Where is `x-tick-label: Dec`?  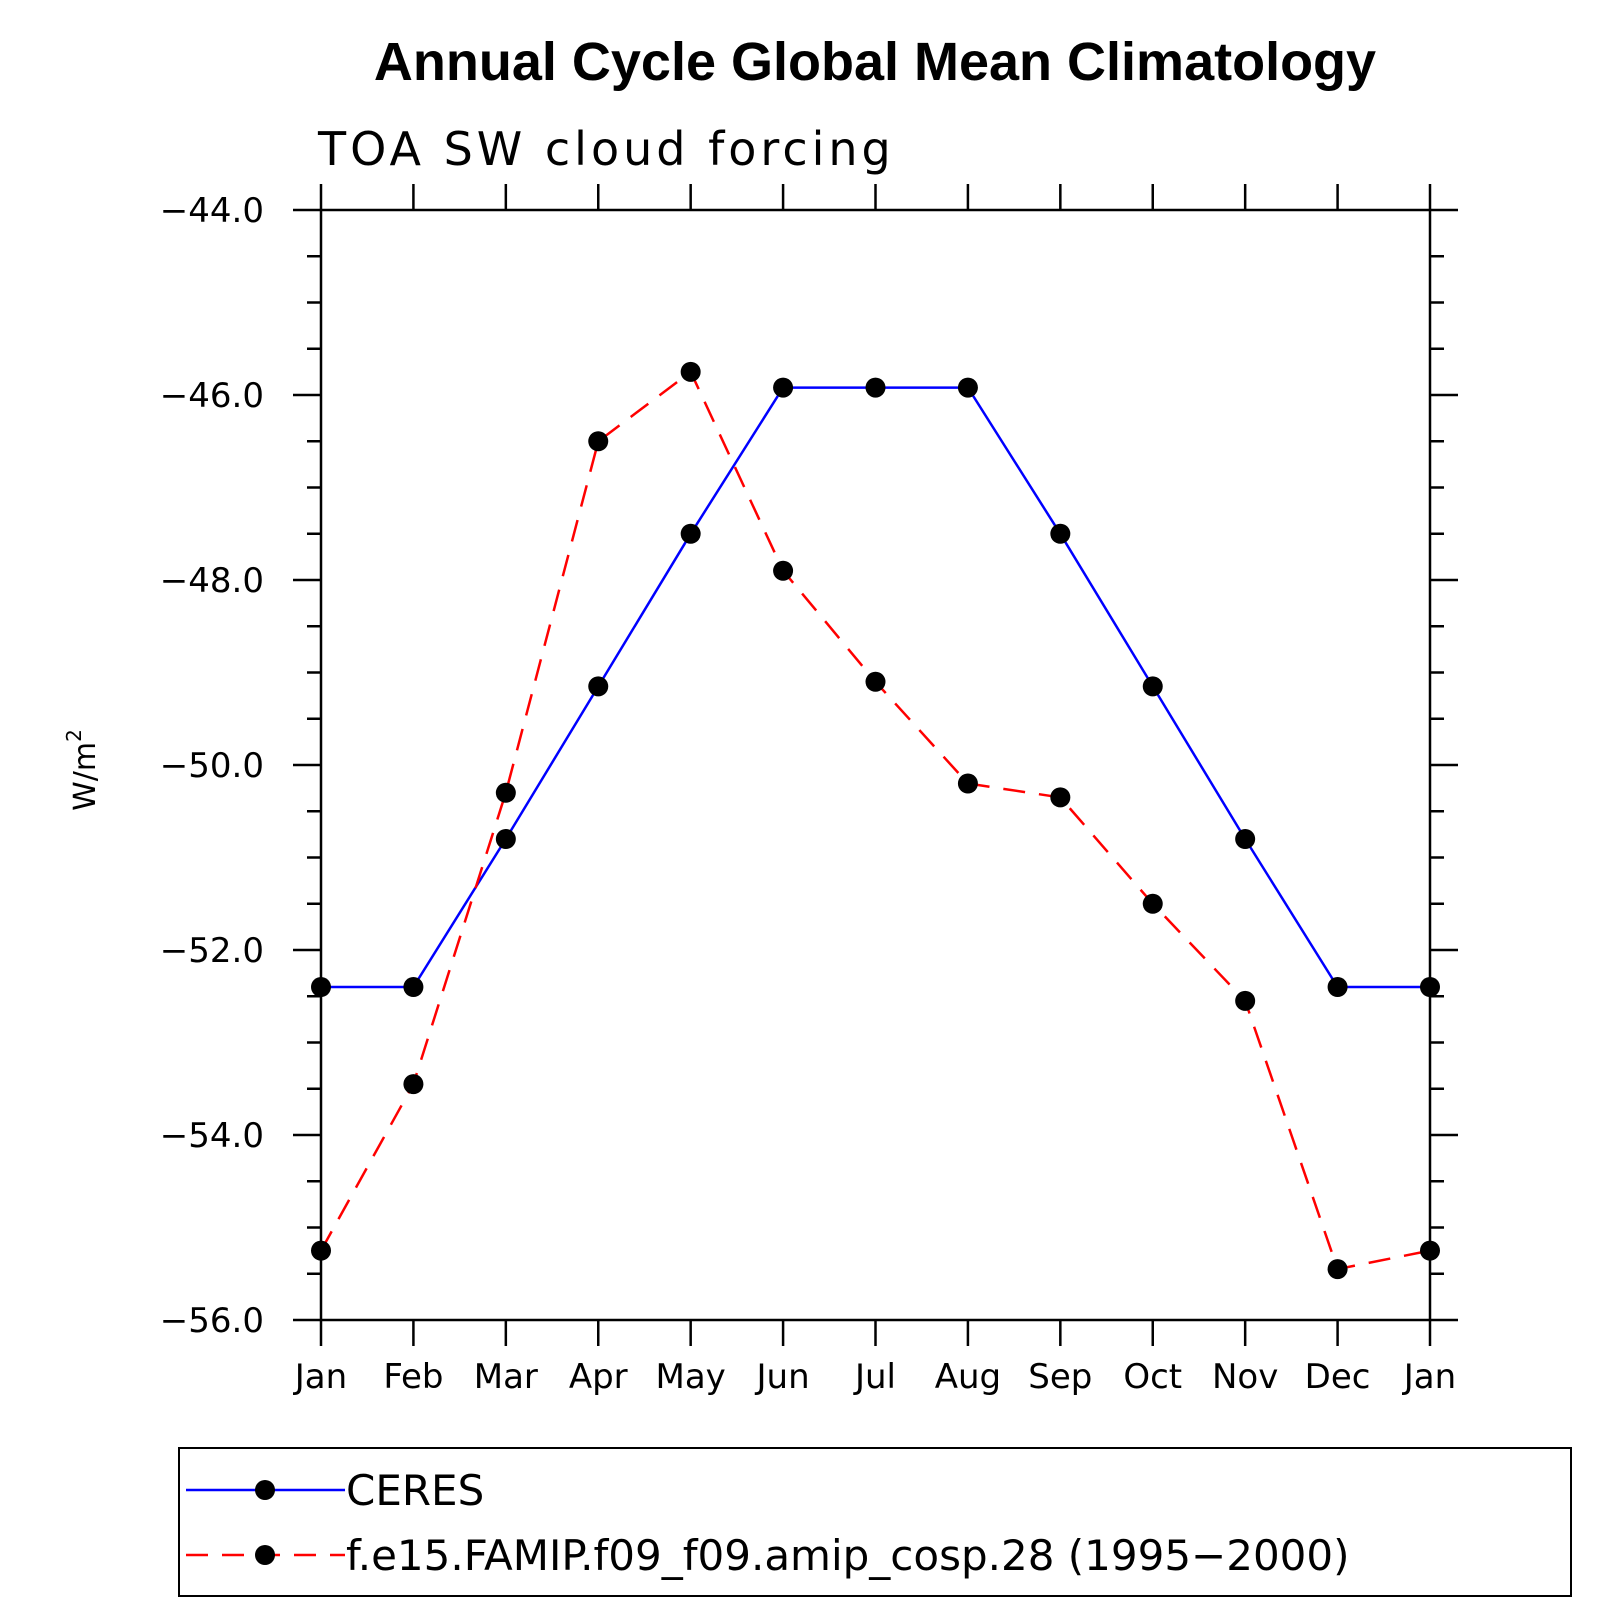
x-tick-label: Dec is located at coordinates (1338, 1377).